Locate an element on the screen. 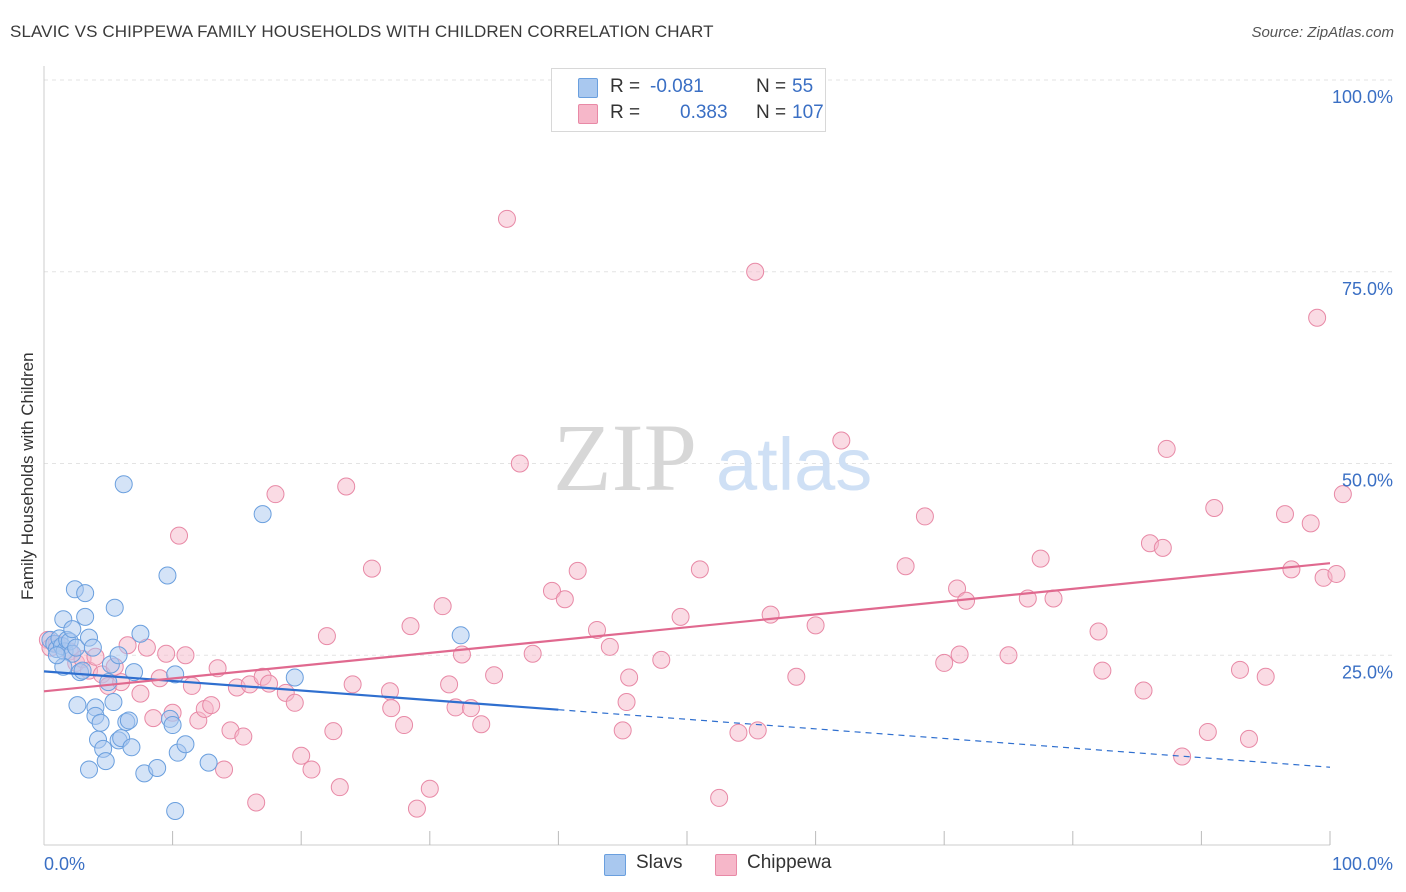 This screenshot has height=892, width=1406. slavs-trend-line is located at coordinates (301, 690).